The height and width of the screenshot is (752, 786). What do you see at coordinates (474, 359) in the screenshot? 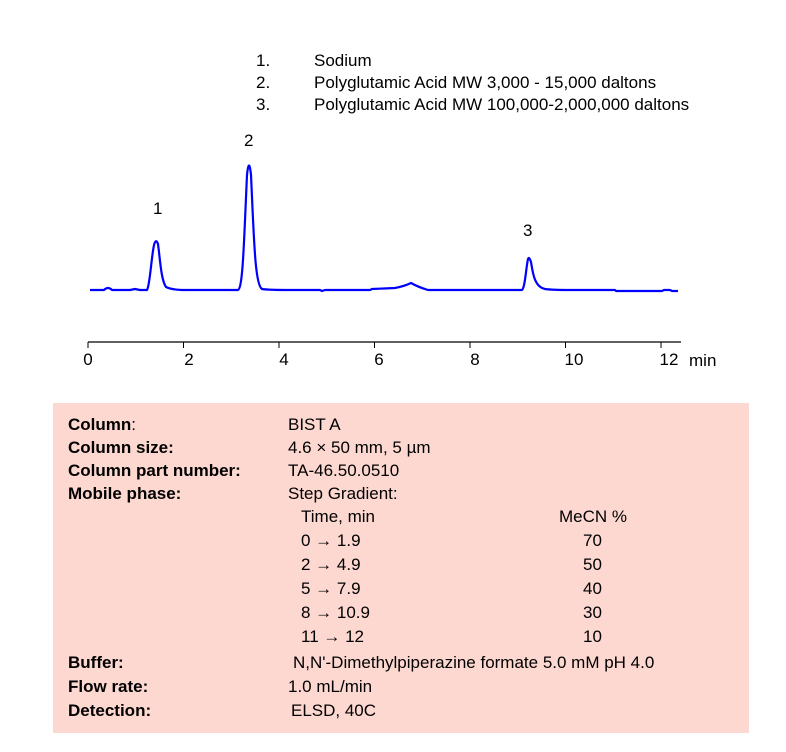
I see `x-tick-label: 8` at bounding box center [474, 359].